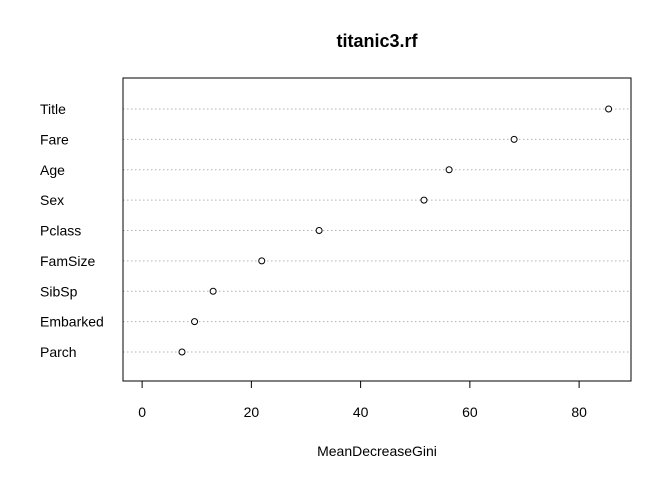 Image resolution: width=672 pixels, height=485 pixels. I want to click on data-point-parch, so click(182, 352).